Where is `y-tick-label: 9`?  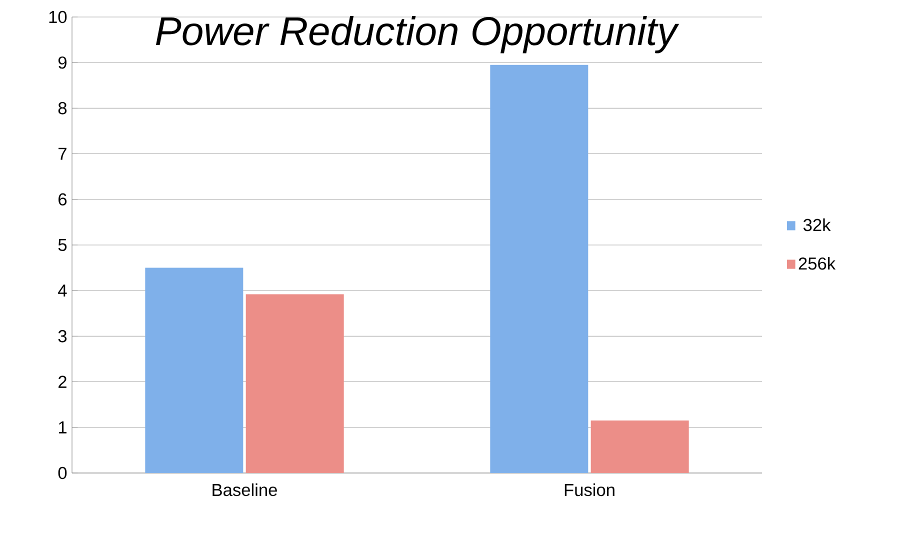
y-tick-label: 9 is located at coordinates (62, 62).